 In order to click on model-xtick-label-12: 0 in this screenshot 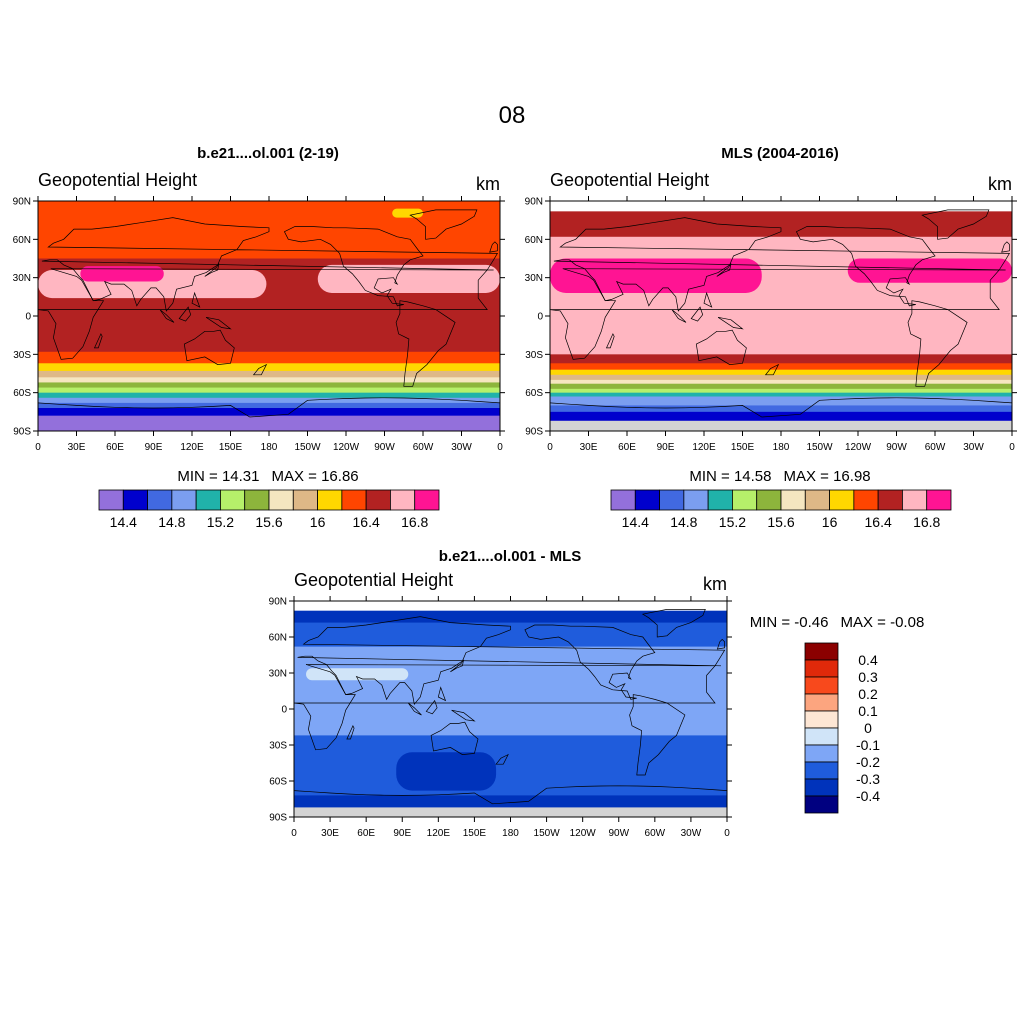, I will do `click(500, 447)`.